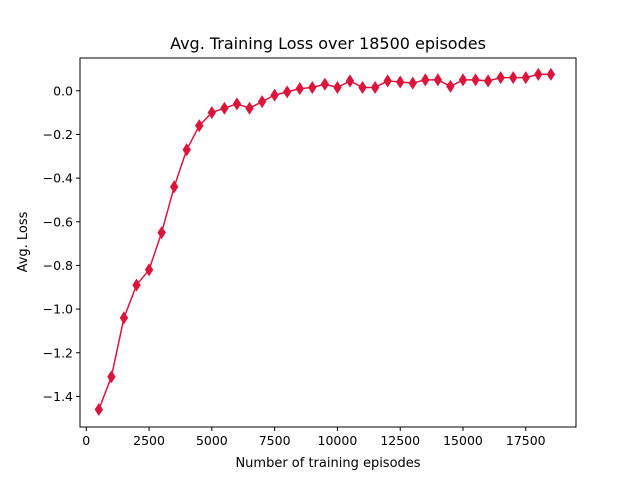 The height and width of the screenshot is (480, 640). What do you see at coordinates (58, 396) in the screenshot?
I see `y-tick-label: −1.4` at bounding box center [58, 396].